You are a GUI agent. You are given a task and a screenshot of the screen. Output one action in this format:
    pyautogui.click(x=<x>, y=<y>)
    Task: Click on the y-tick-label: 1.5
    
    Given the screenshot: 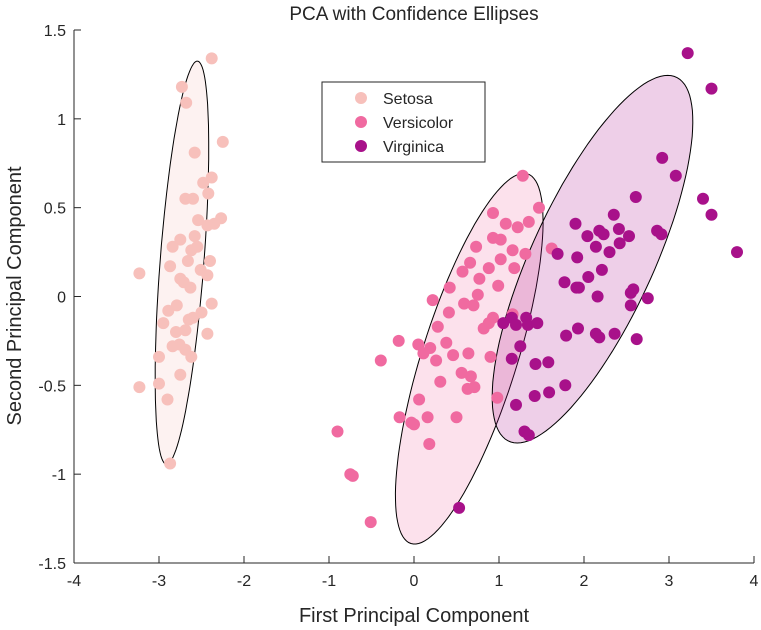 What is the action you would take?
    pyautogui.click(x=55, y=31)
    